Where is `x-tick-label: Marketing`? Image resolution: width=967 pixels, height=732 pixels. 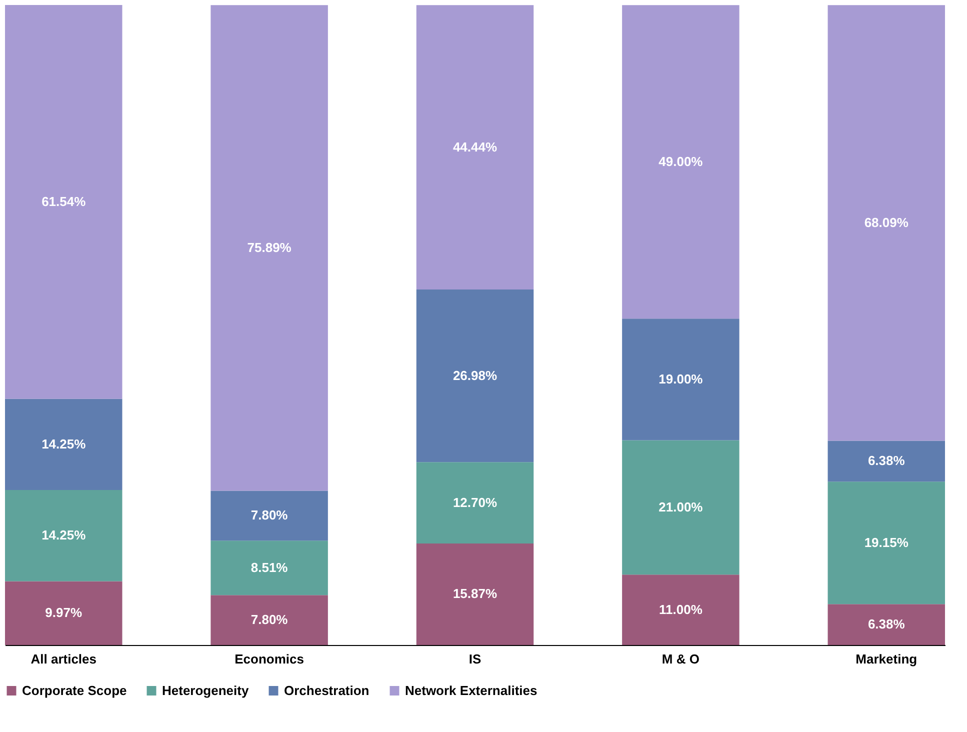 x-tick-label: Marketing is located at coordinates (887, 659).